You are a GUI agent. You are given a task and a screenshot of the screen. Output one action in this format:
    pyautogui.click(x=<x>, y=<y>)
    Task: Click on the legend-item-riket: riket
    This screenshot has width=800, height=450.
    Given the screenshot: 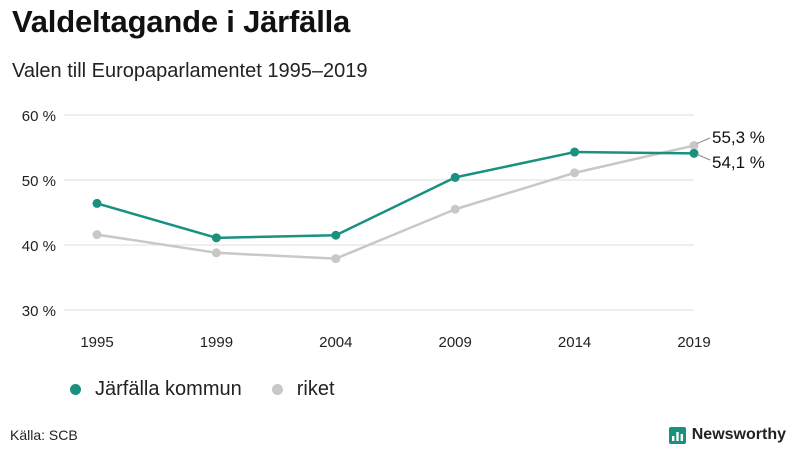 What is the action you would take?
    pyautogui.click(x=303, y=389)
    